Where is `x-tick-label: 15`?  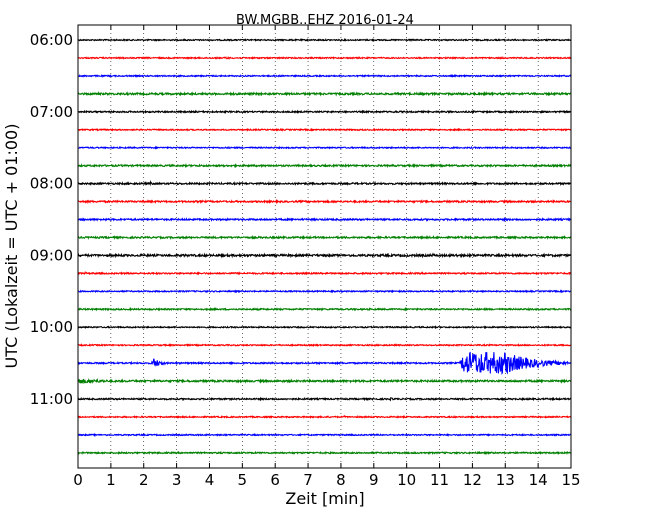 x-tick-label: 15 is located at coordinates (570, 480).